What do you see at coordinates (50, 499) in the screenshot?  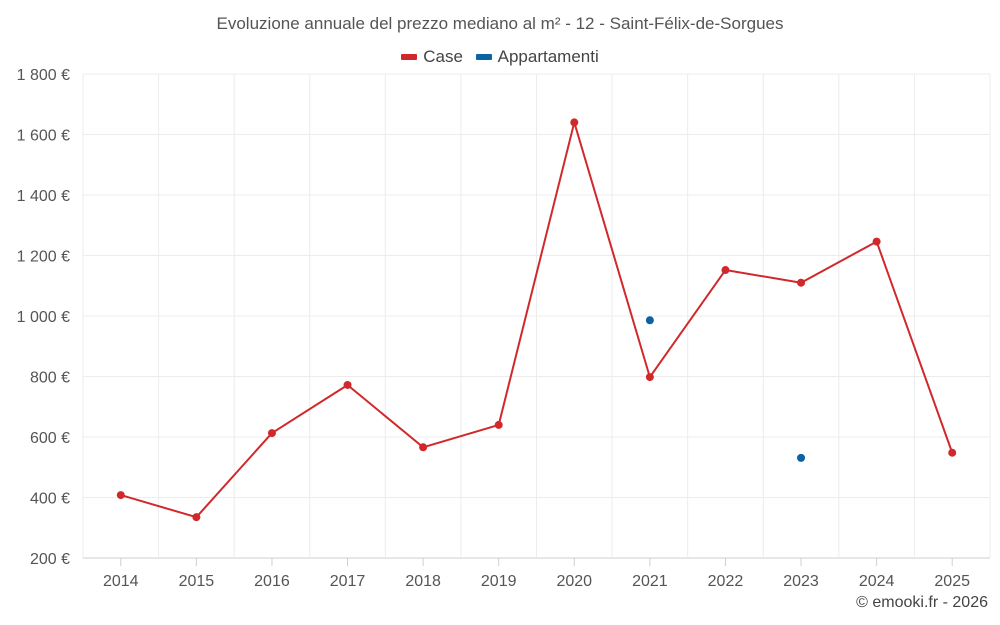 I see `y-tick-label: 400 €` at bounding box center [50, 499].